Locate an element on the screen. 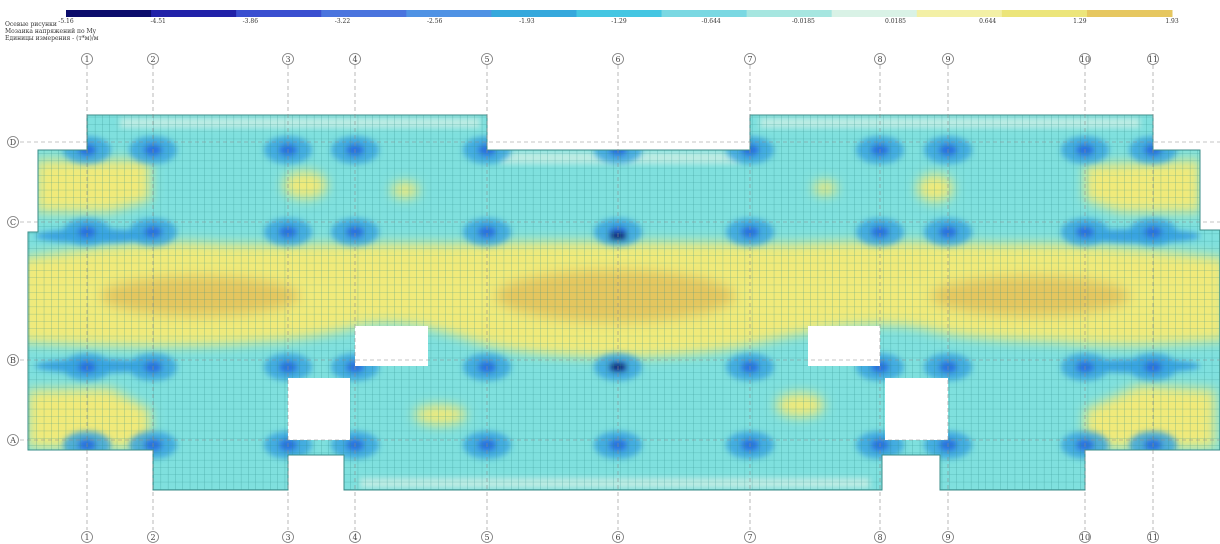 This screenshot has height=544, width=1220. column-axis-bottom-label: 10 is located at coordinates (1085, 537).